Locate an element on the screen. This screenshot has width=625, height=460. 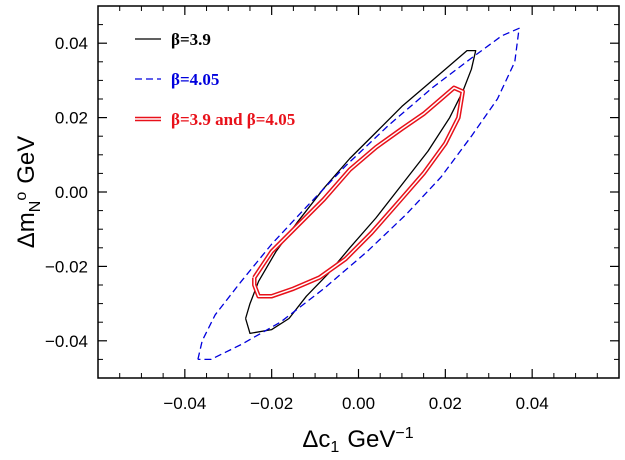
y-axis-title: ΔmNo GeV is located at coordinates (28, 192).